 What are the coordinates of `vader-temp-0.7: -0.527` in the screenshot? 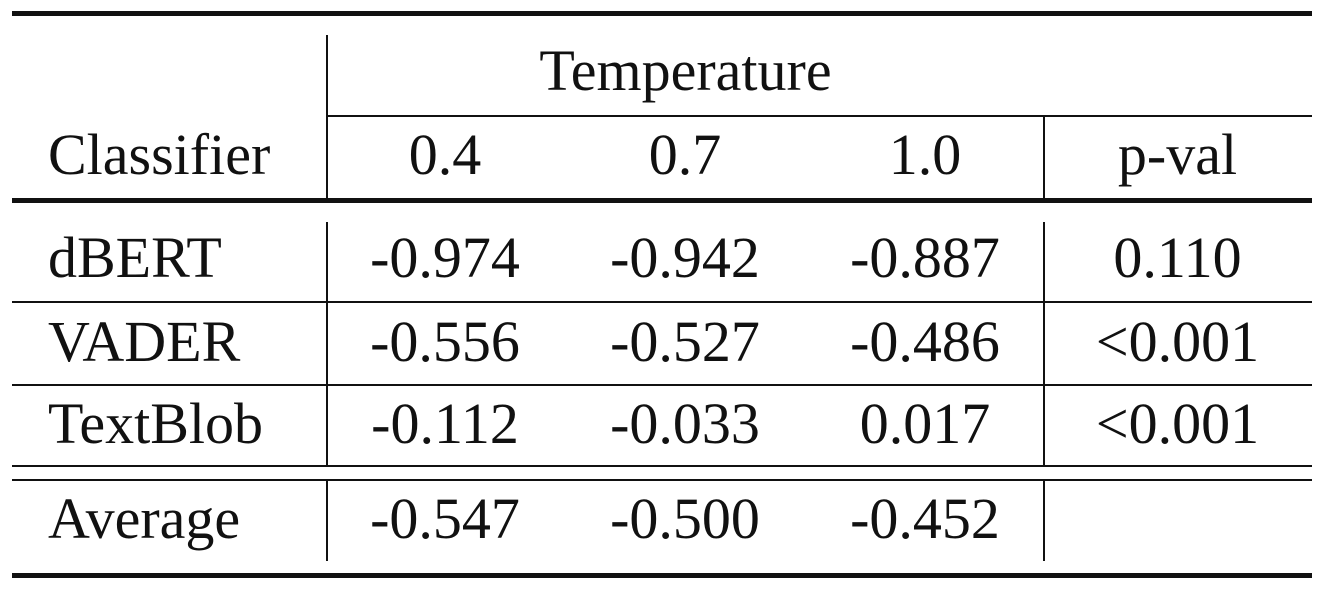 It's located at (685, 341).